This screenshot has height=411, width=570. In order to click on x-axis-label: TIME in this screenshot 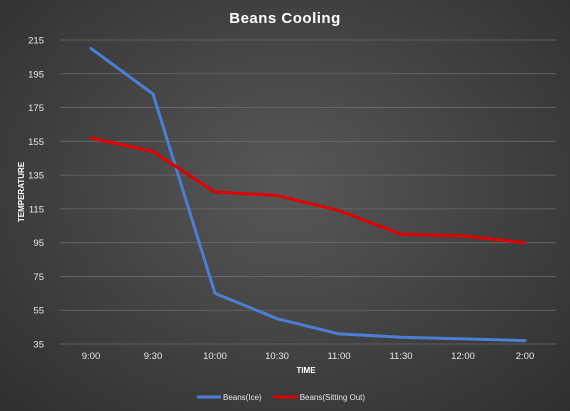, I will do `click(306, 370)`.